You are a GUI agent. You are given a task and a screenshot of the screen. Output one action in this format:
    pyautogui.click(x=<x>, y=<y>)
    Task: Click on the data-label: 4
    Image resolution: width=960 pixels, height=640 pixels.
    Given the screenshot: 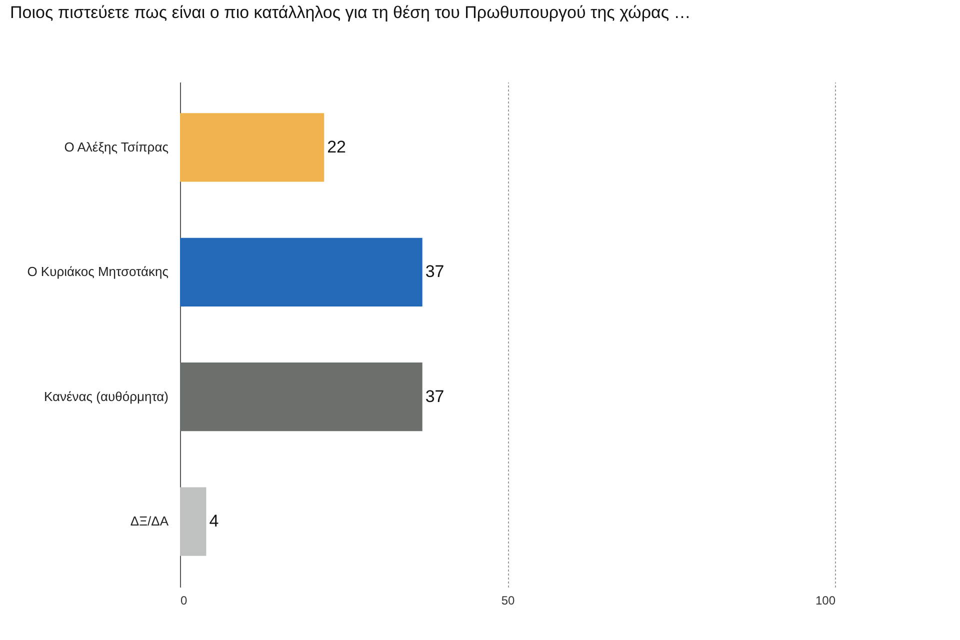 What is the action you would take?
    pyautogui.click(x=214, y=521)
    